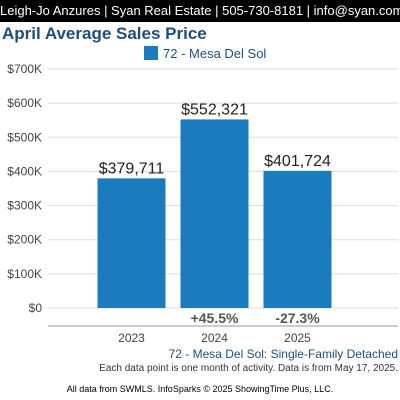  I want to click on y-tick-label: $300K, so click(24, 206).